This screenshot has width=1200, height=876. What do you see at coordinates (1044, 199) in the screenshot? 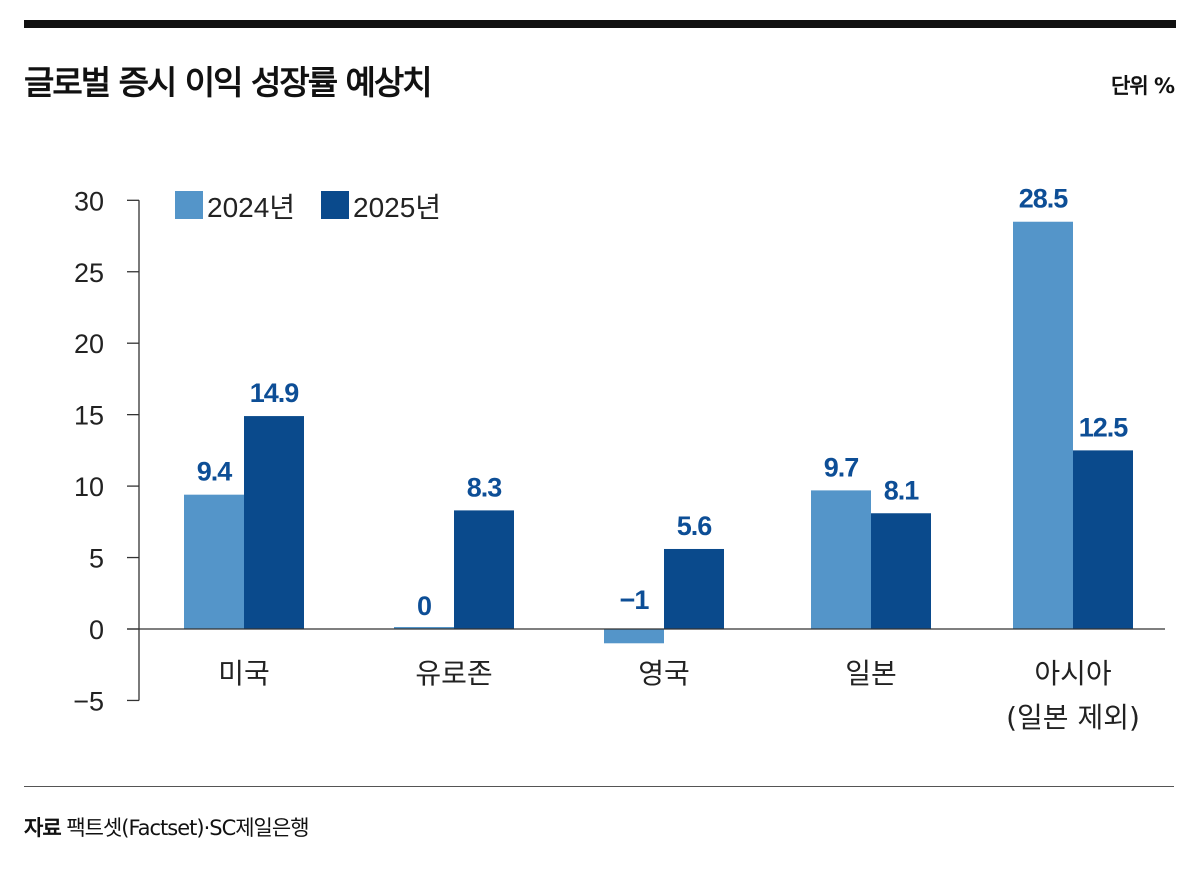
I see `data-label: 28.5` at bounding box center [1044, 199].